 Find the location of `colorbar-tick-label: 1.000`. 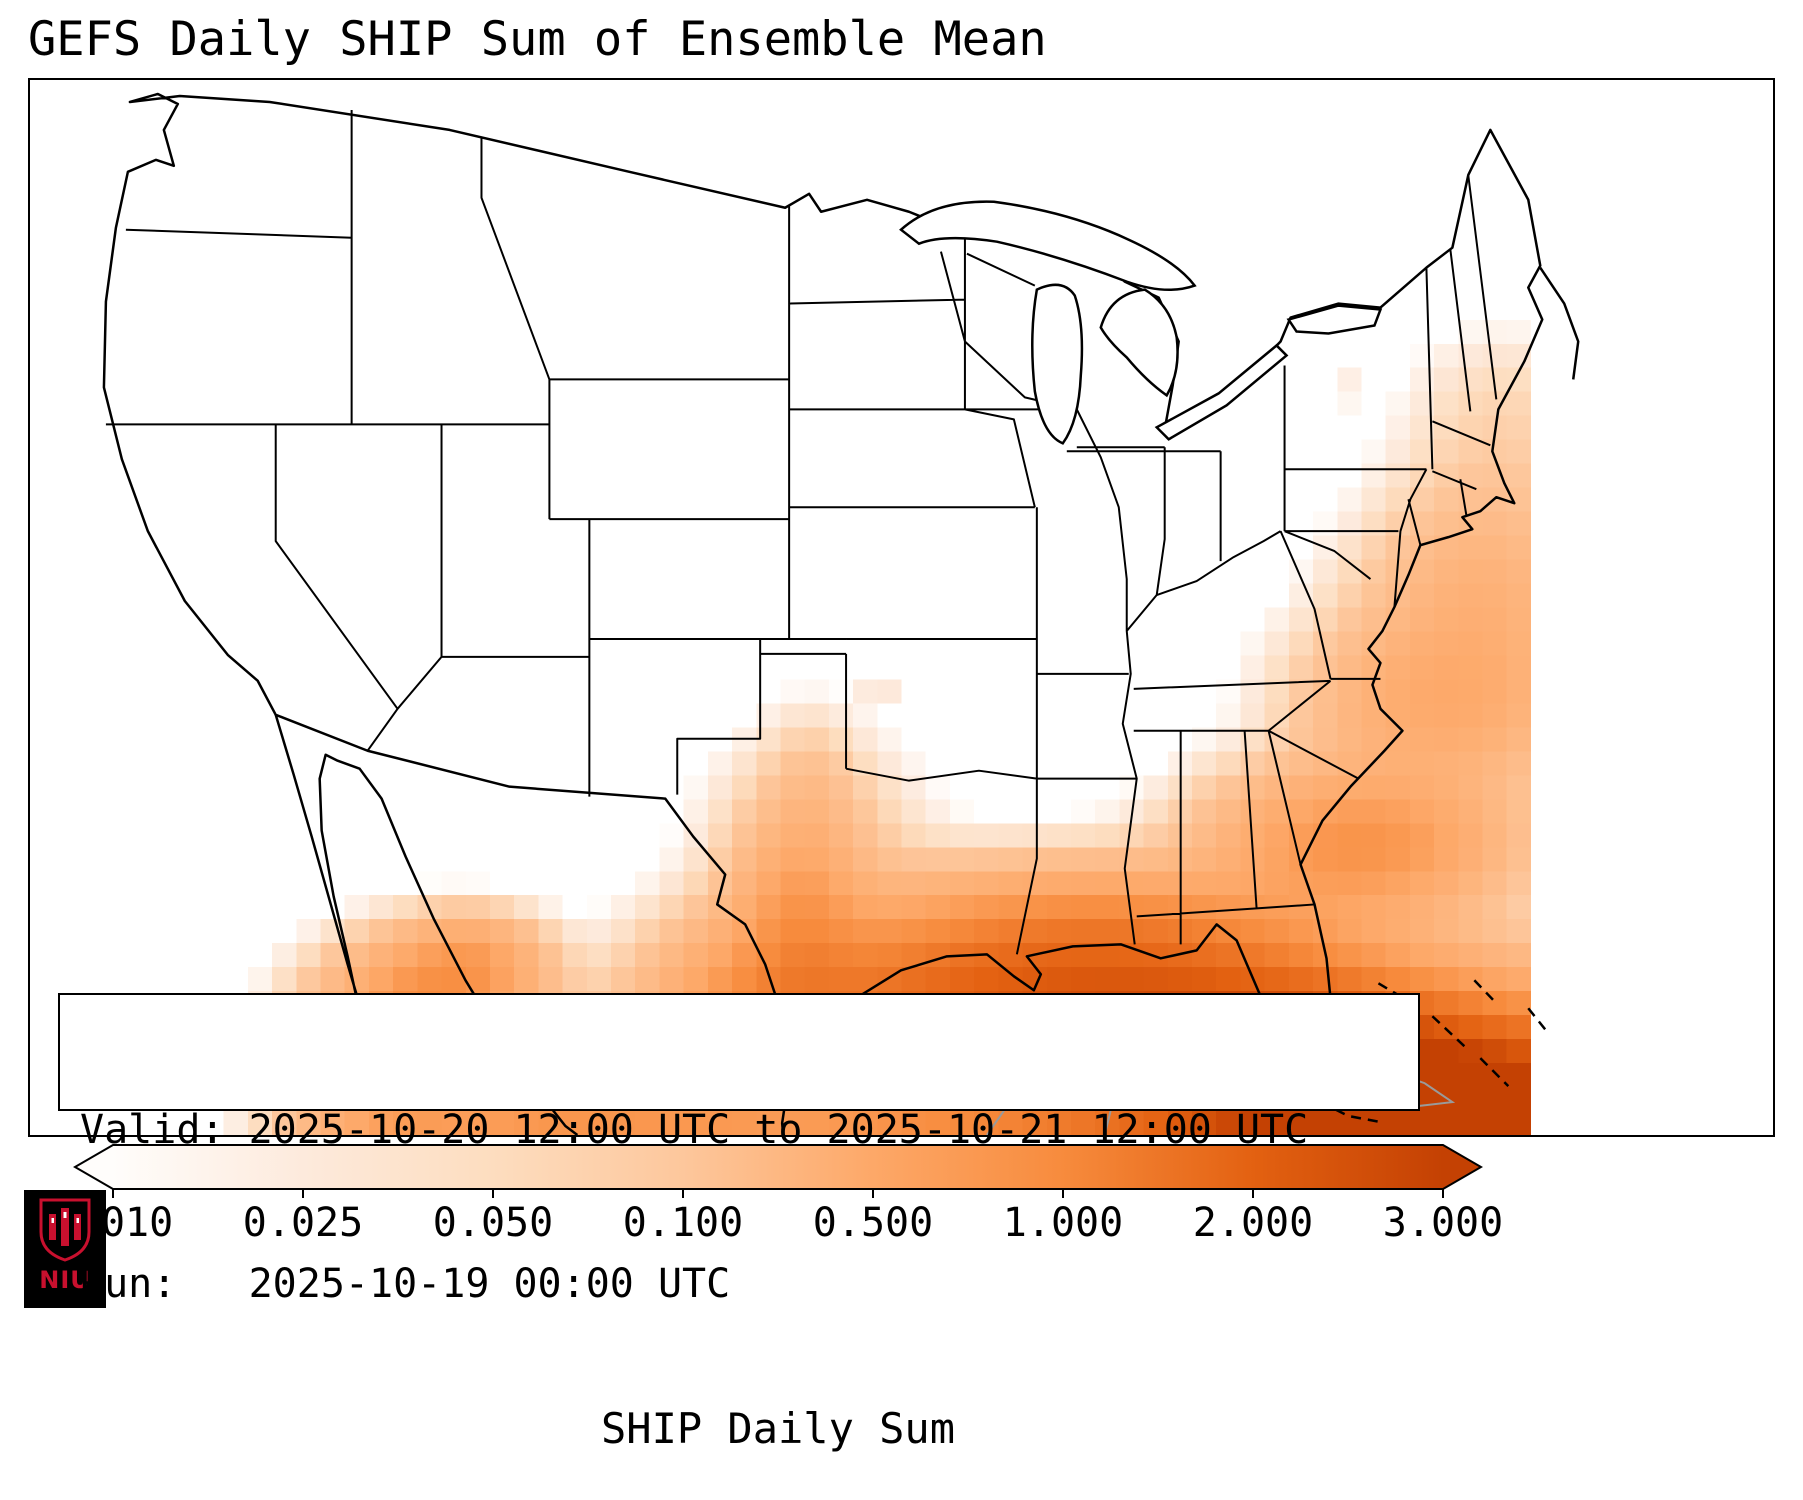

colorbar-tick-label: 1.000 is located at coordinates (1063, 1223).